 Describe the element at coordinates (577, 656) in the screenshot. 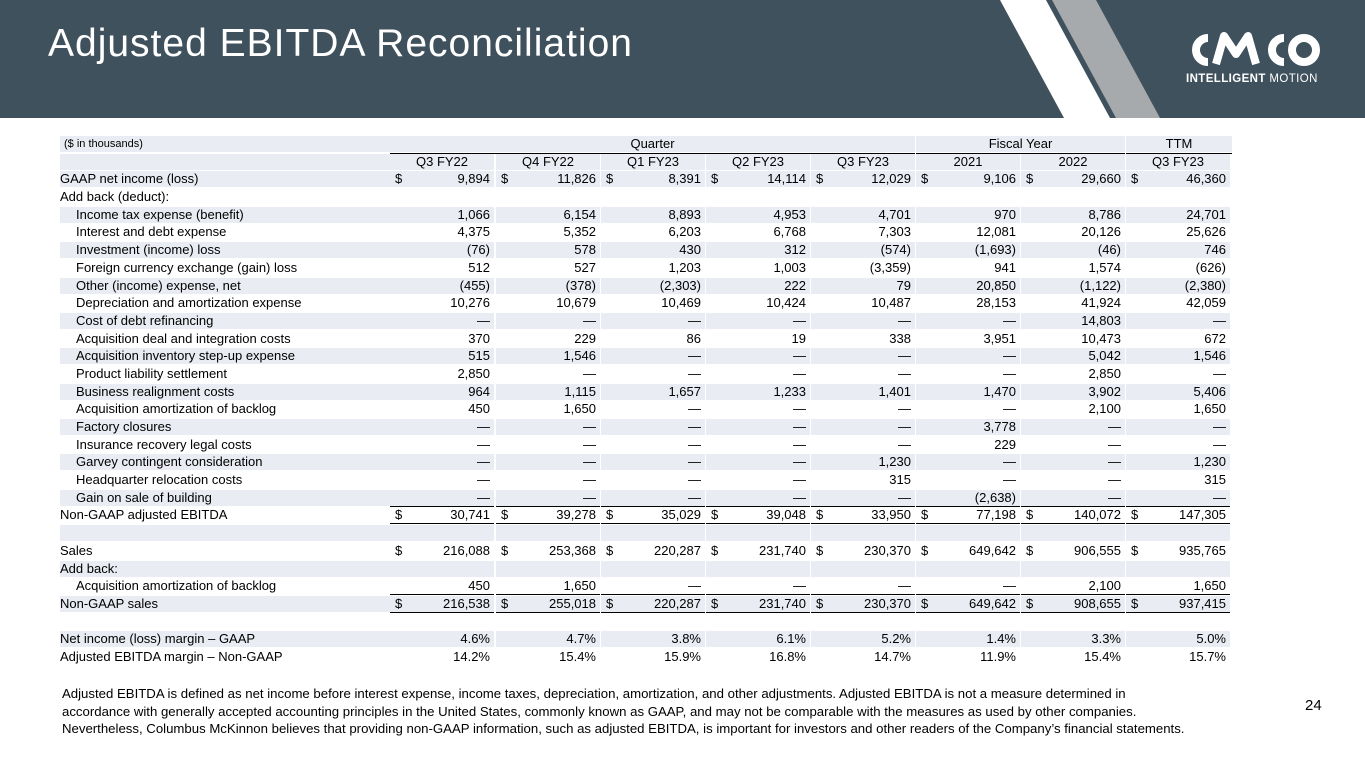

I see `cell-value: 15.4%` at that location.